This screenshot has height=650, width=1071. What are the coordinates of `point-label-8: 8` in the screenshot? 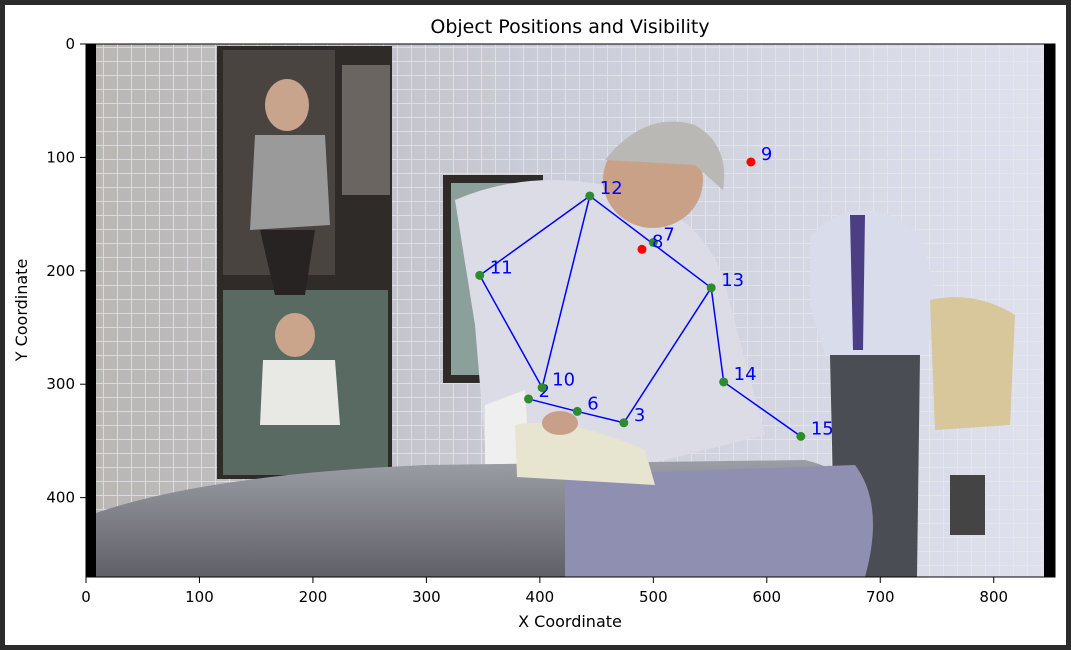 It's located at (657, 241).